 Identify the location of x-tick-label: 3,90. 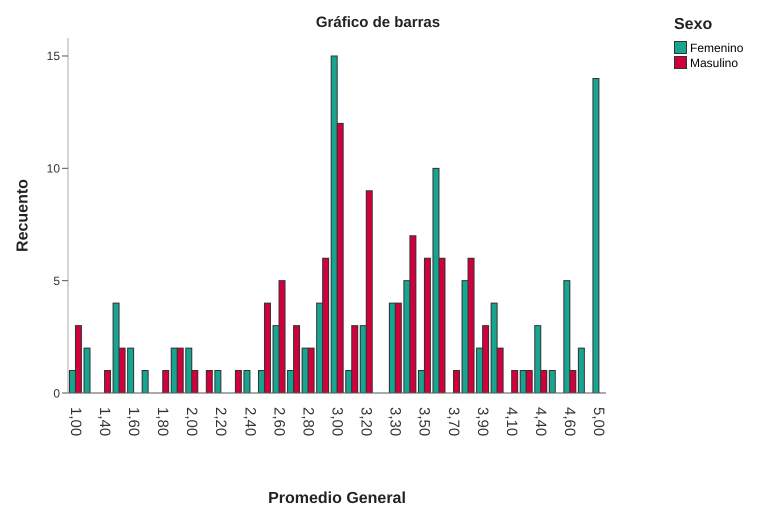
(482, 421).